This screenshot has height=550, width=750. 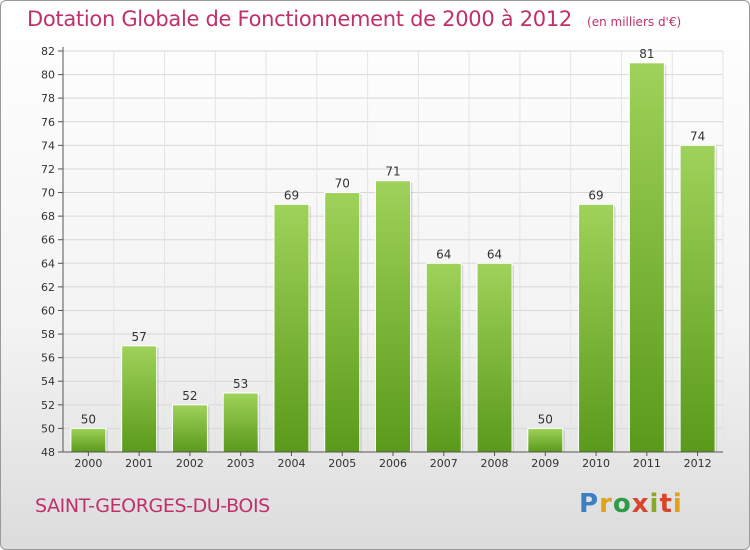 I want to click on x-tick-label: 2001, so click(x=139, y=463).